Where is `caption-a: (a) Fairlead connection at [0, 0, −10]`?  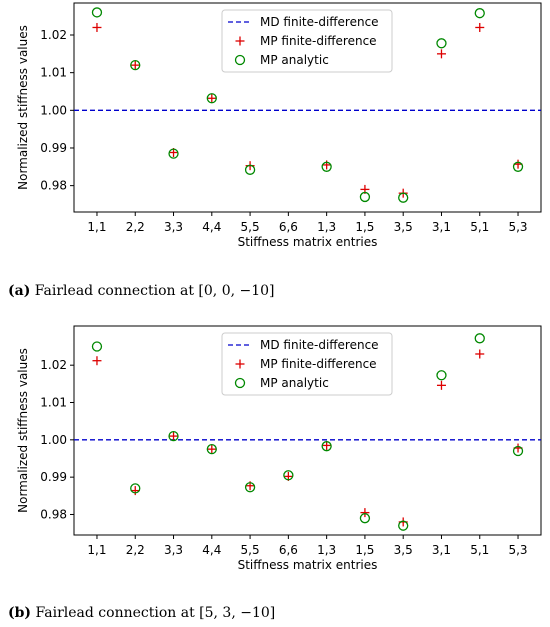
caption-a: (a) Fairlead connection at [0, 0, −10] is located at coordinates (141, 291).